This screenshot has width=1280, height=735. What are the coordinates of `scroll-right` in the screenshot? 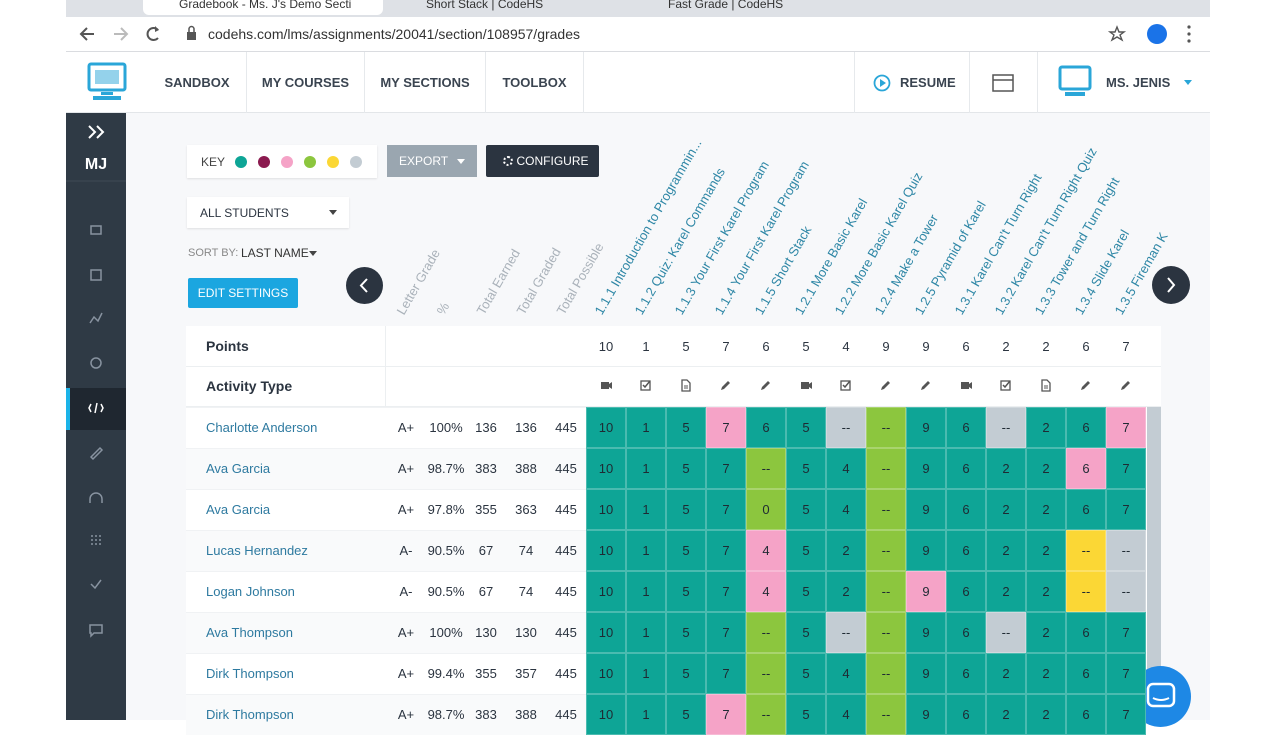 It's located at (1171, 285).